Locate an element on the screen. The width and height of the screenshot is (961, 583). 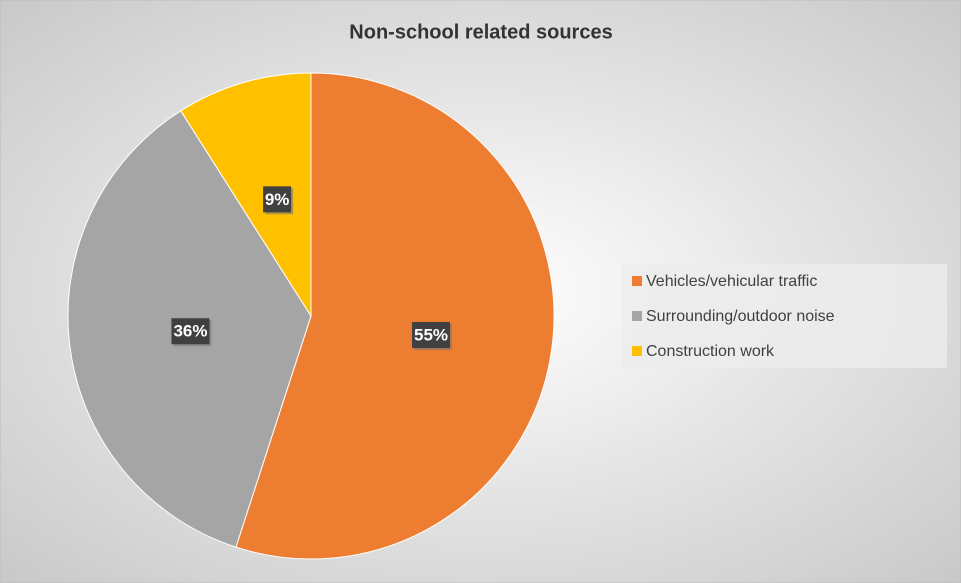
data-label: 9% is located at coordinates (277, 199).